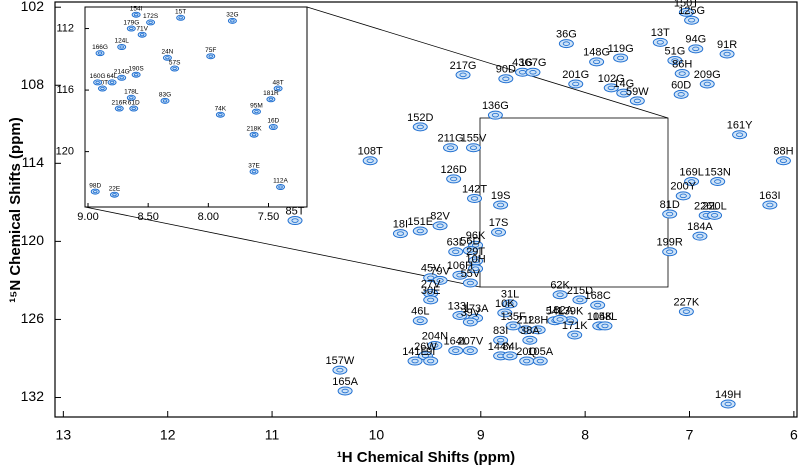 The width and height of the screenshot is (800, 471). I want to click on x-tick-label: 13, so click(64, 435).